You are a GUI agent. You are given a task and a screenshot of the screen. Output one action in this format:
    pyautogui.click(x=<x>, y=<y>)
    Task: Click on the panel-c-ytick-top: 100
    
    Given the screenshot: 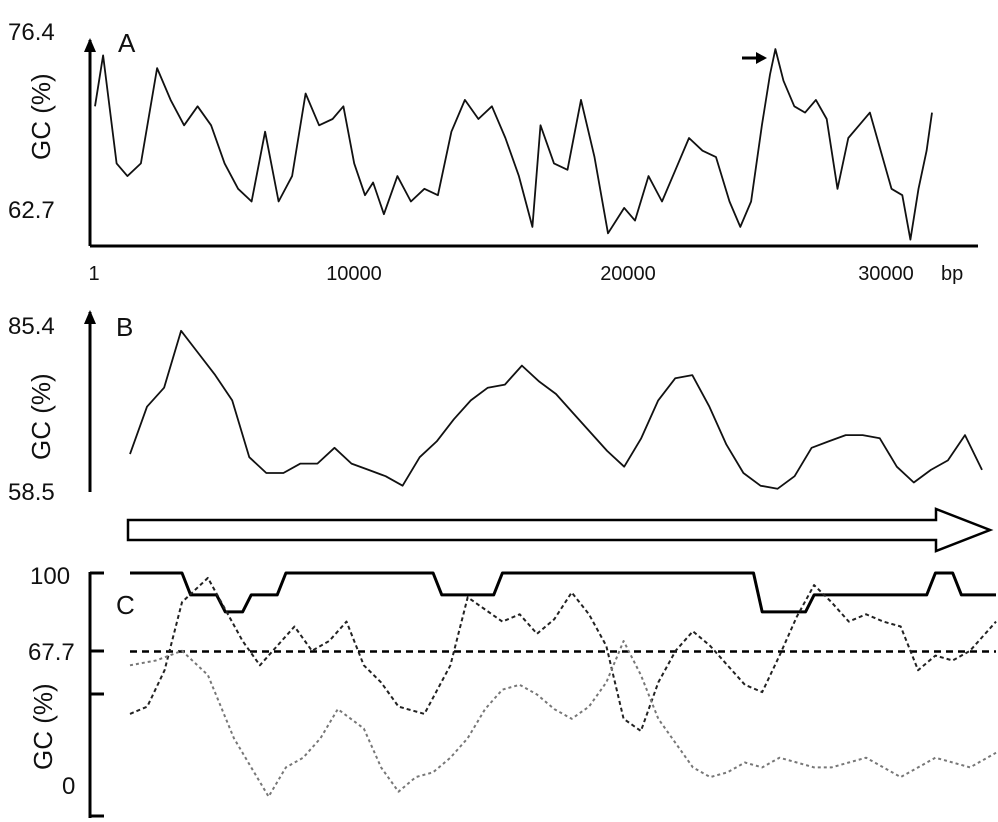 What is the action you would take?
    pyautogui.click(x=50, y=576)
    